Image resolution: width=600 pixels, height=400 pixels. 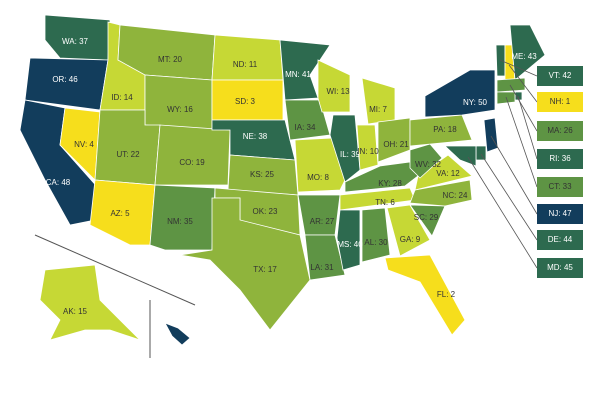 I want to click on state-label: MN: 41, so click(x=298, y=74).